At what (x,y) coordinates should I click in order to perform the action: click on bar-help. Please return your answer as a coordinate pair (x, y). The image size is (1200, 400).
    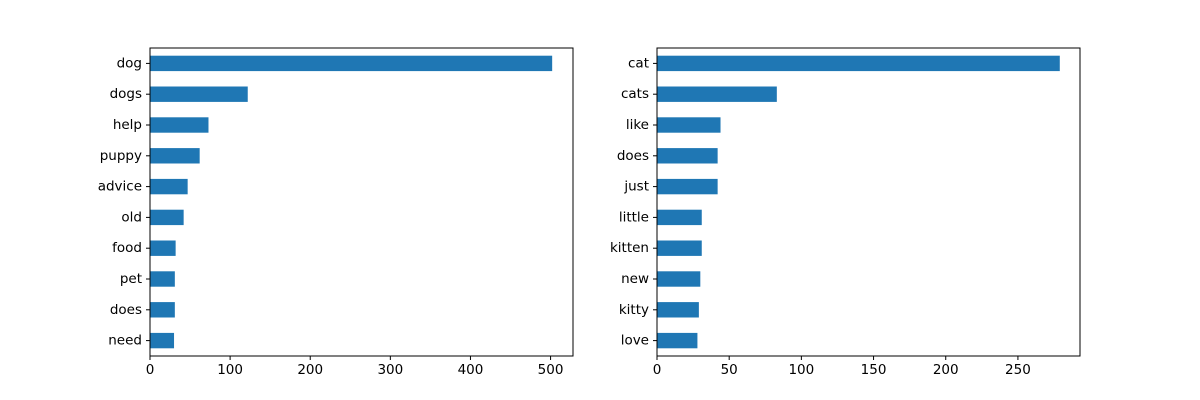
    Looking at the image, I should click on (179, 125).